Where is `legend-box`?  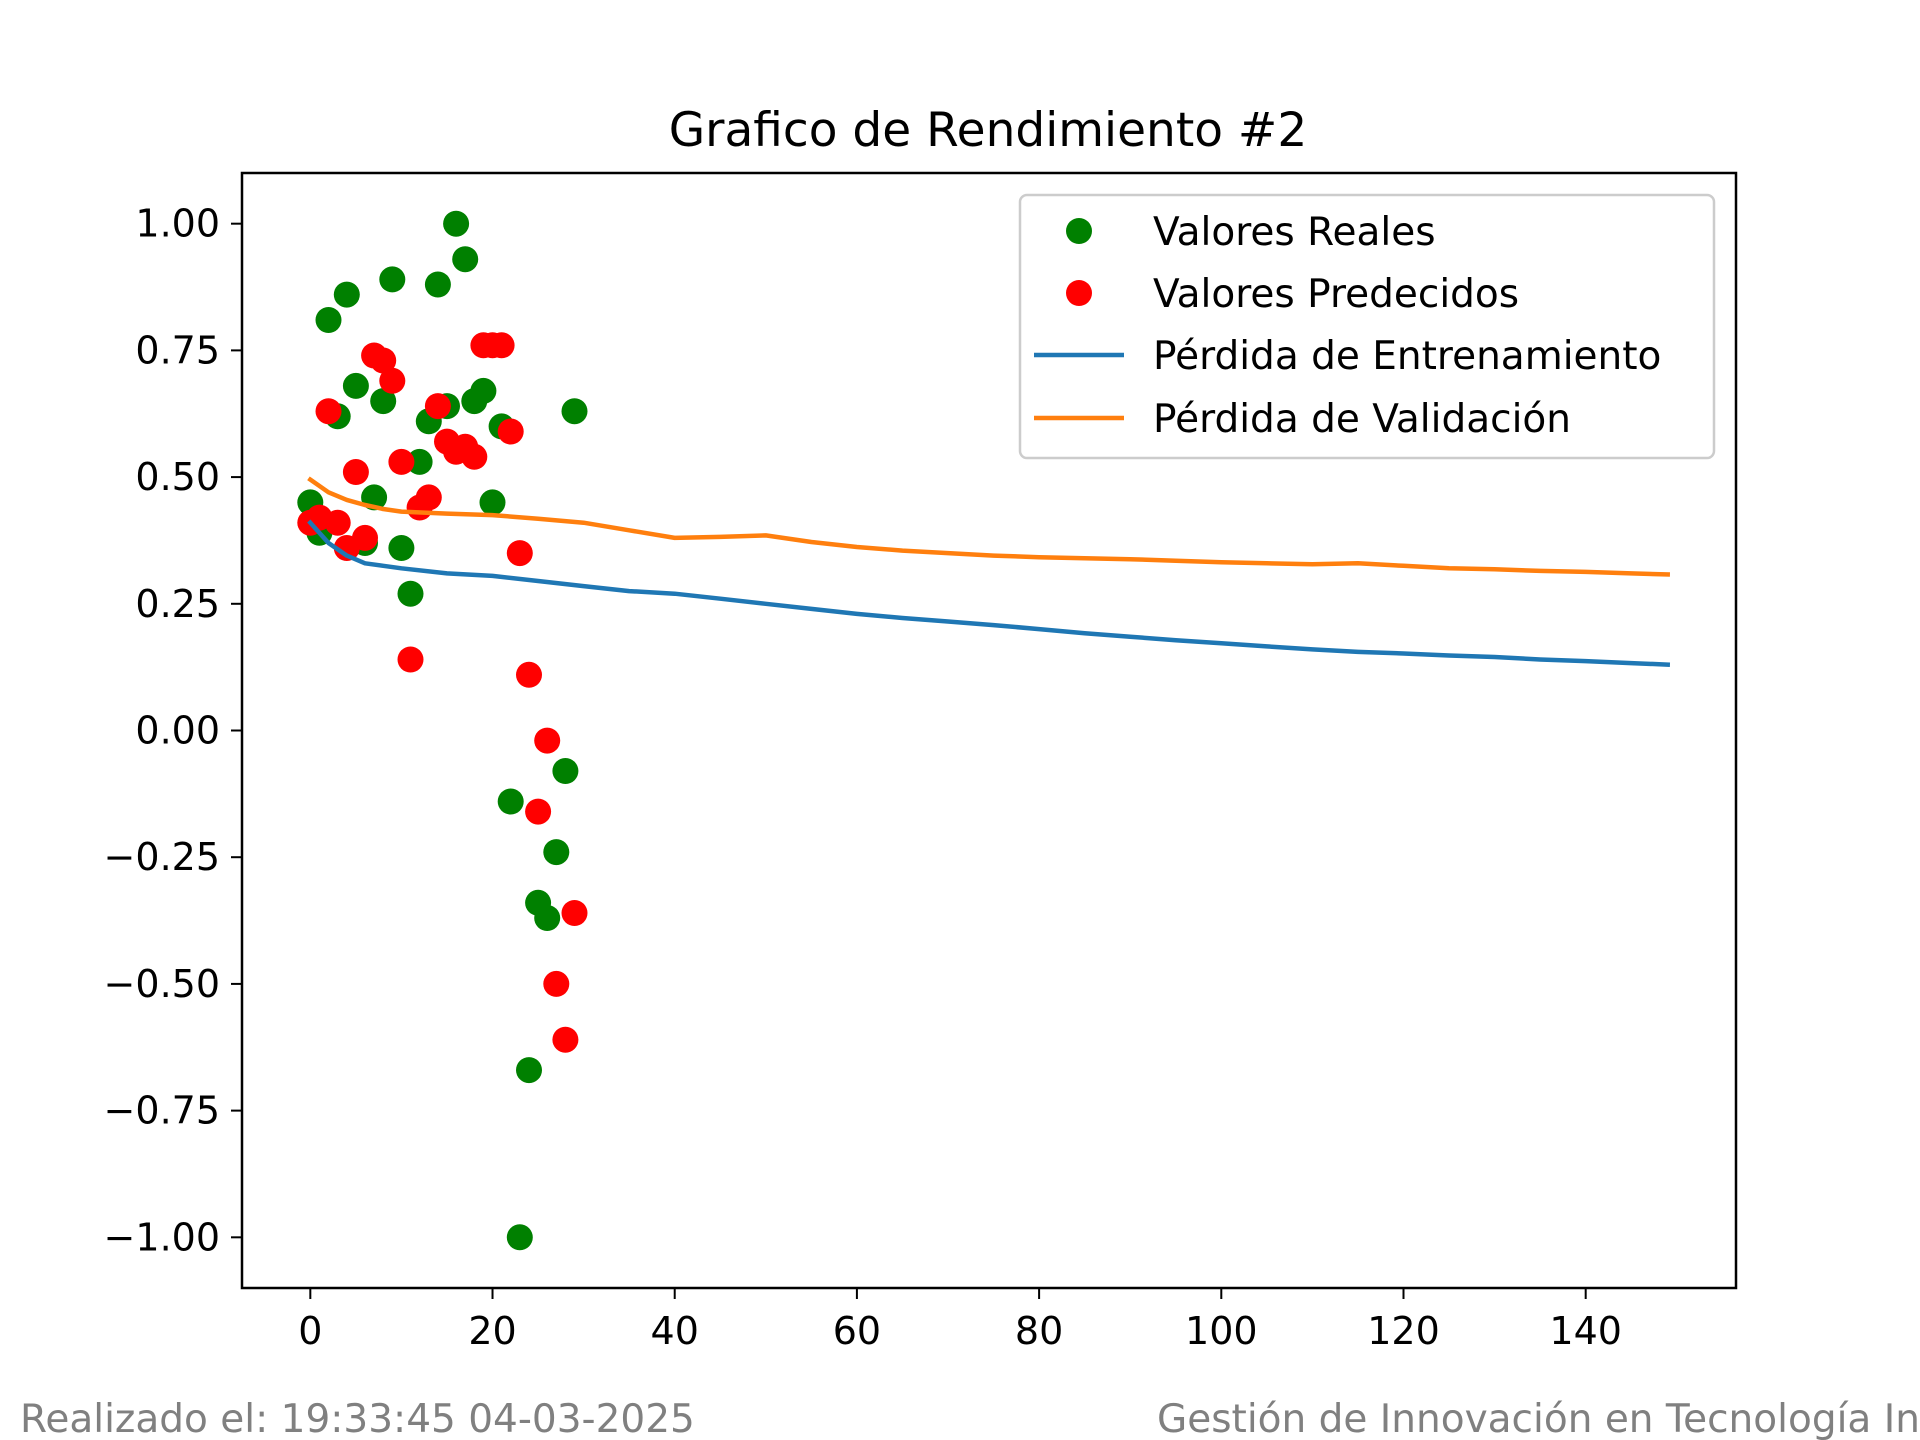
legend-box is located at coordinates (1367, 326).